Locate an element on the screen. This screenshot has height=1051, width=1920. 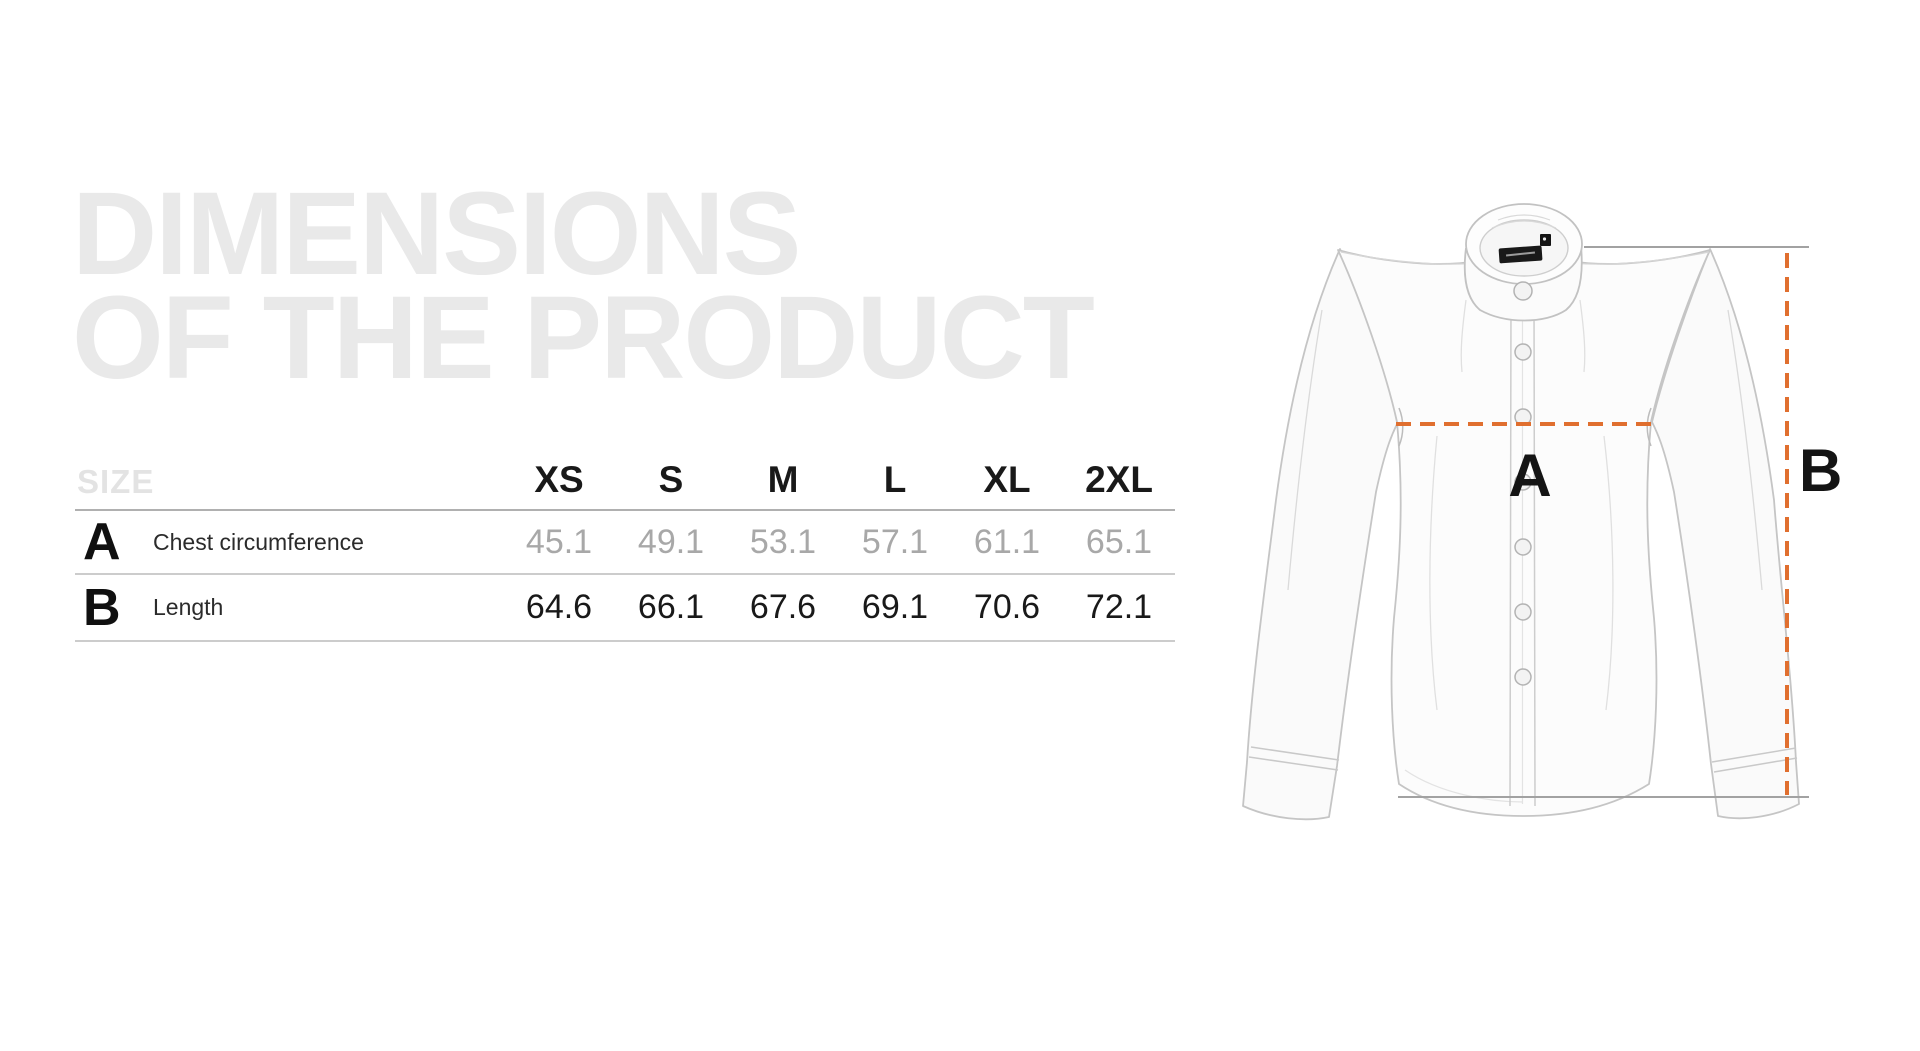
length-value-2xl: 72.1 is located at coordinates (1119, 607).